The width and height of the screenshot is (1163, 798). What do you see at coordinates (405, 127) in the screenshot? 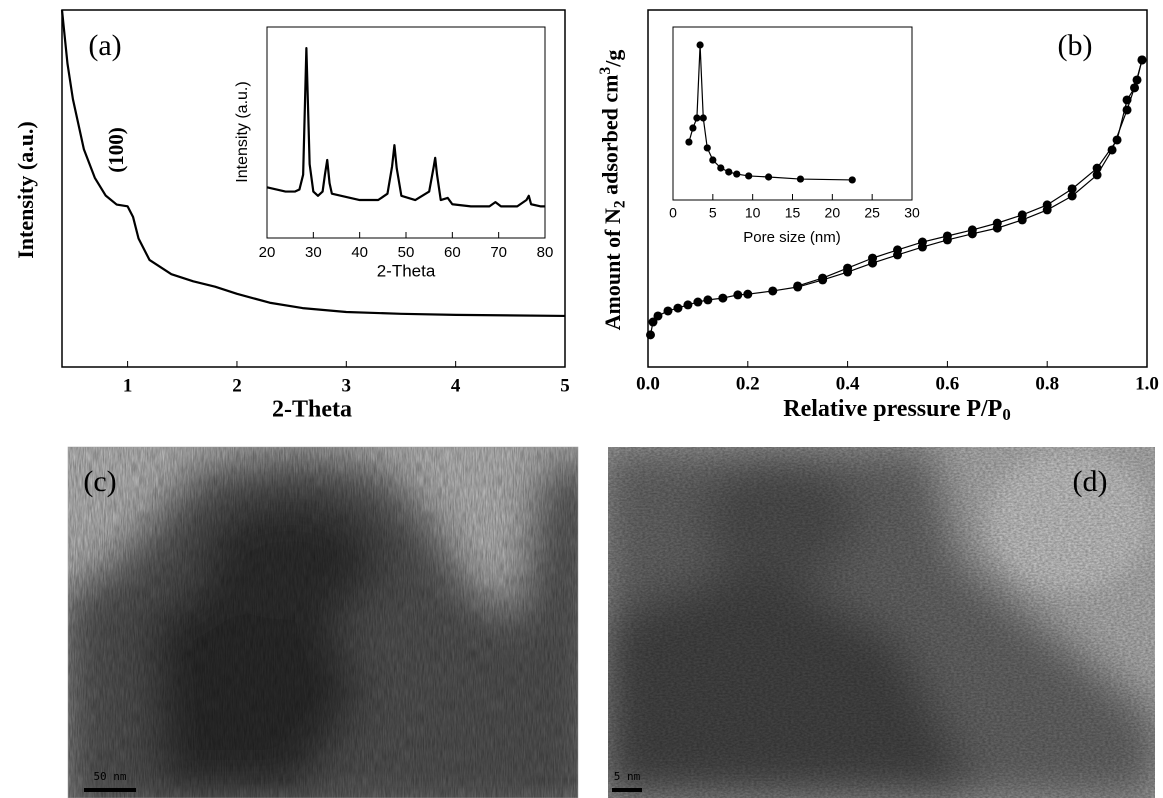
I see `data-line` at bounding box center [405, 127].